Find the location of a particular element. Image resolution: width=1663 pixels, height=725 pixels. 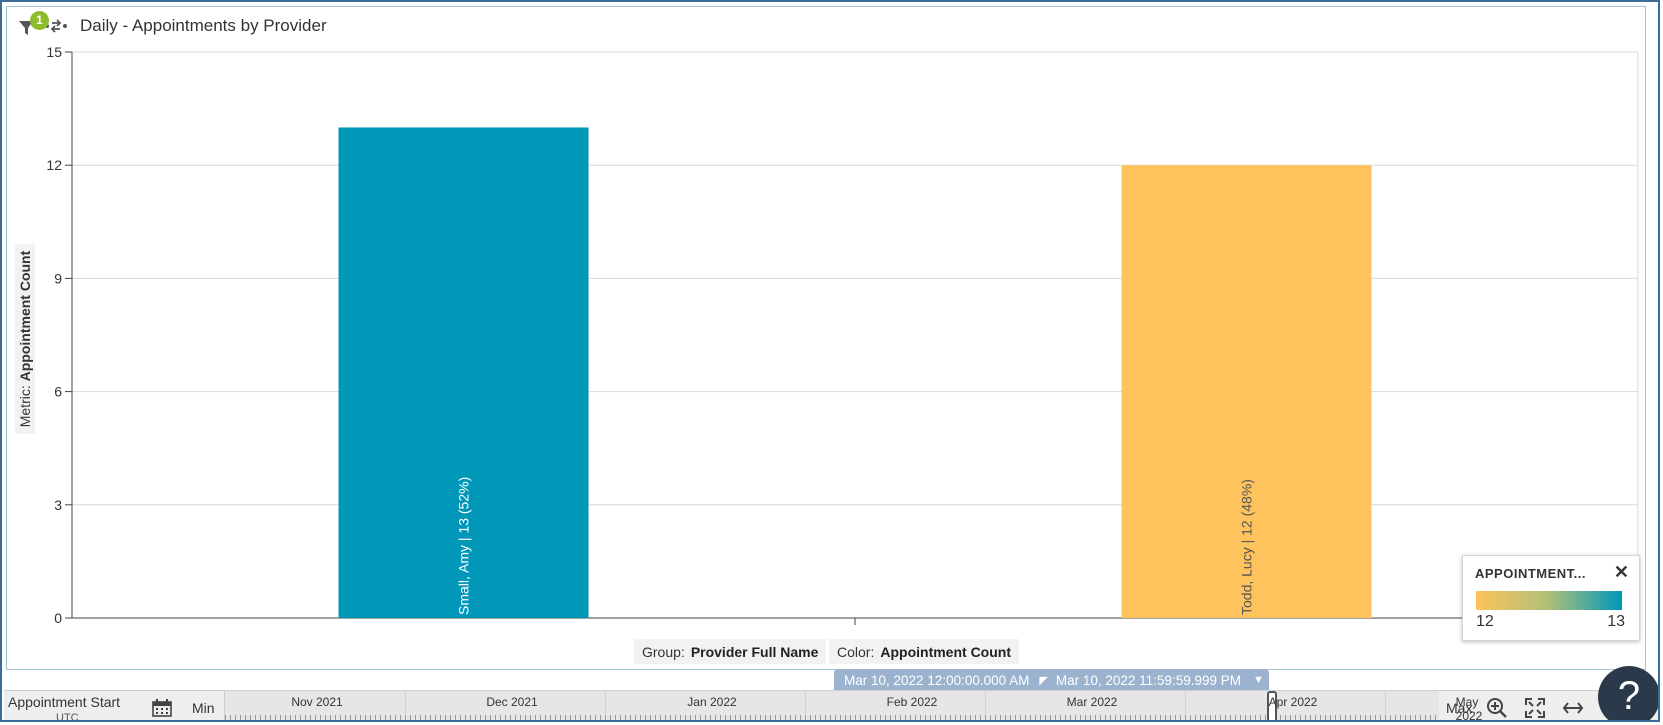

filter-count-badge: 1 is located at coordinates (39, 20).